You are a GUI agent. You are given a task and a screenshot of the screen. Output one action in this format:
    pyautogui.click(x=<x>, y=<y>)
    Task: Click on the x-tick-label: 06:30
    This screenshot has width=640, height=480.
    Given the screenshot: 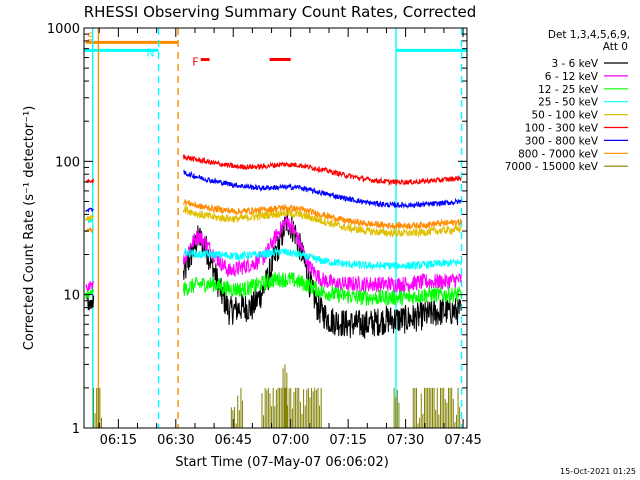 What is the action you would take?
    pyautogui.click(x=175, y=440)
    